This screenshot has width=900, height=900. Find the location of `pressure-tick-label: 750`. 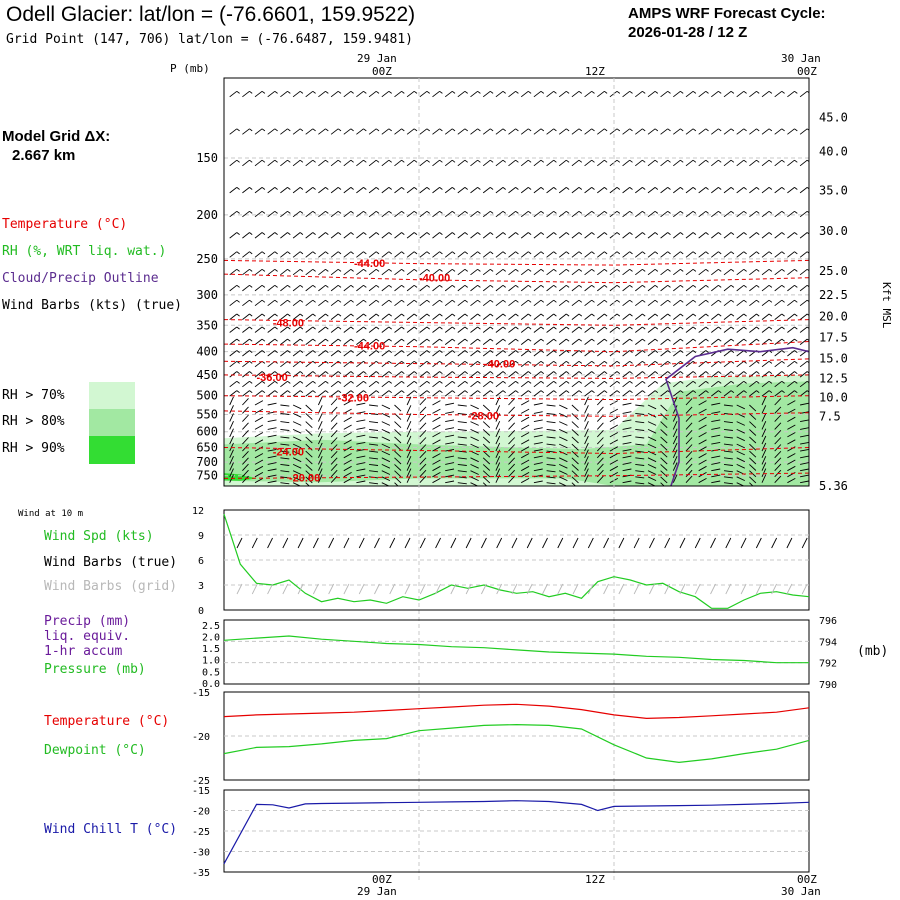

pressure-tick-label: 750 is located at coordinates (207, 476).